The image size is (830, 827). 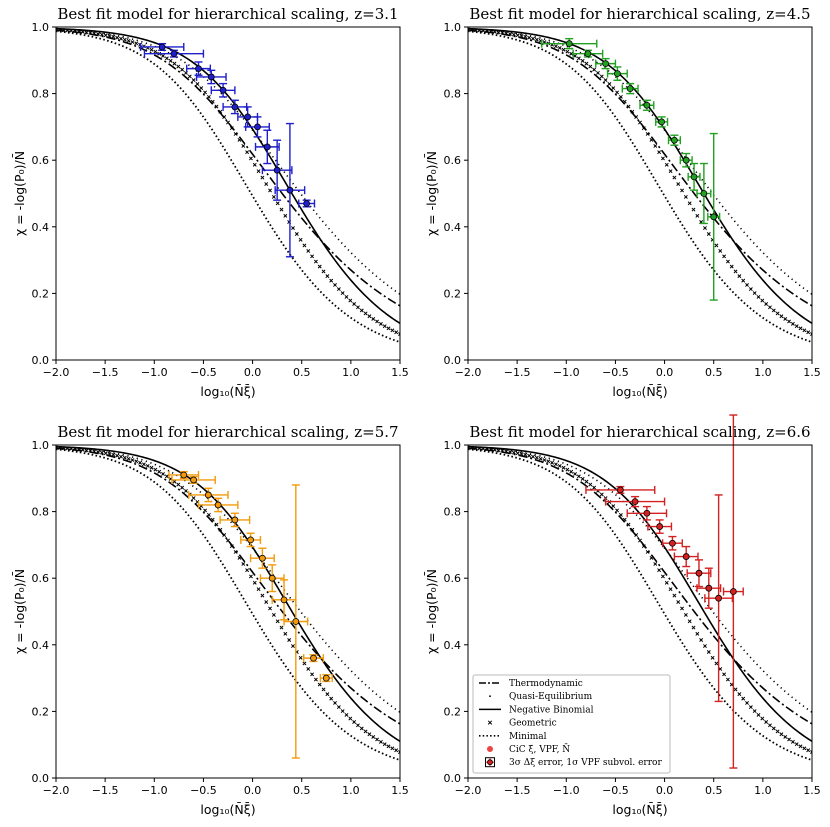 What do you see at coordinates (763, 372) in the screenshot?
I see `x-tick-label: 1.0` at bounding box center [763, 372].